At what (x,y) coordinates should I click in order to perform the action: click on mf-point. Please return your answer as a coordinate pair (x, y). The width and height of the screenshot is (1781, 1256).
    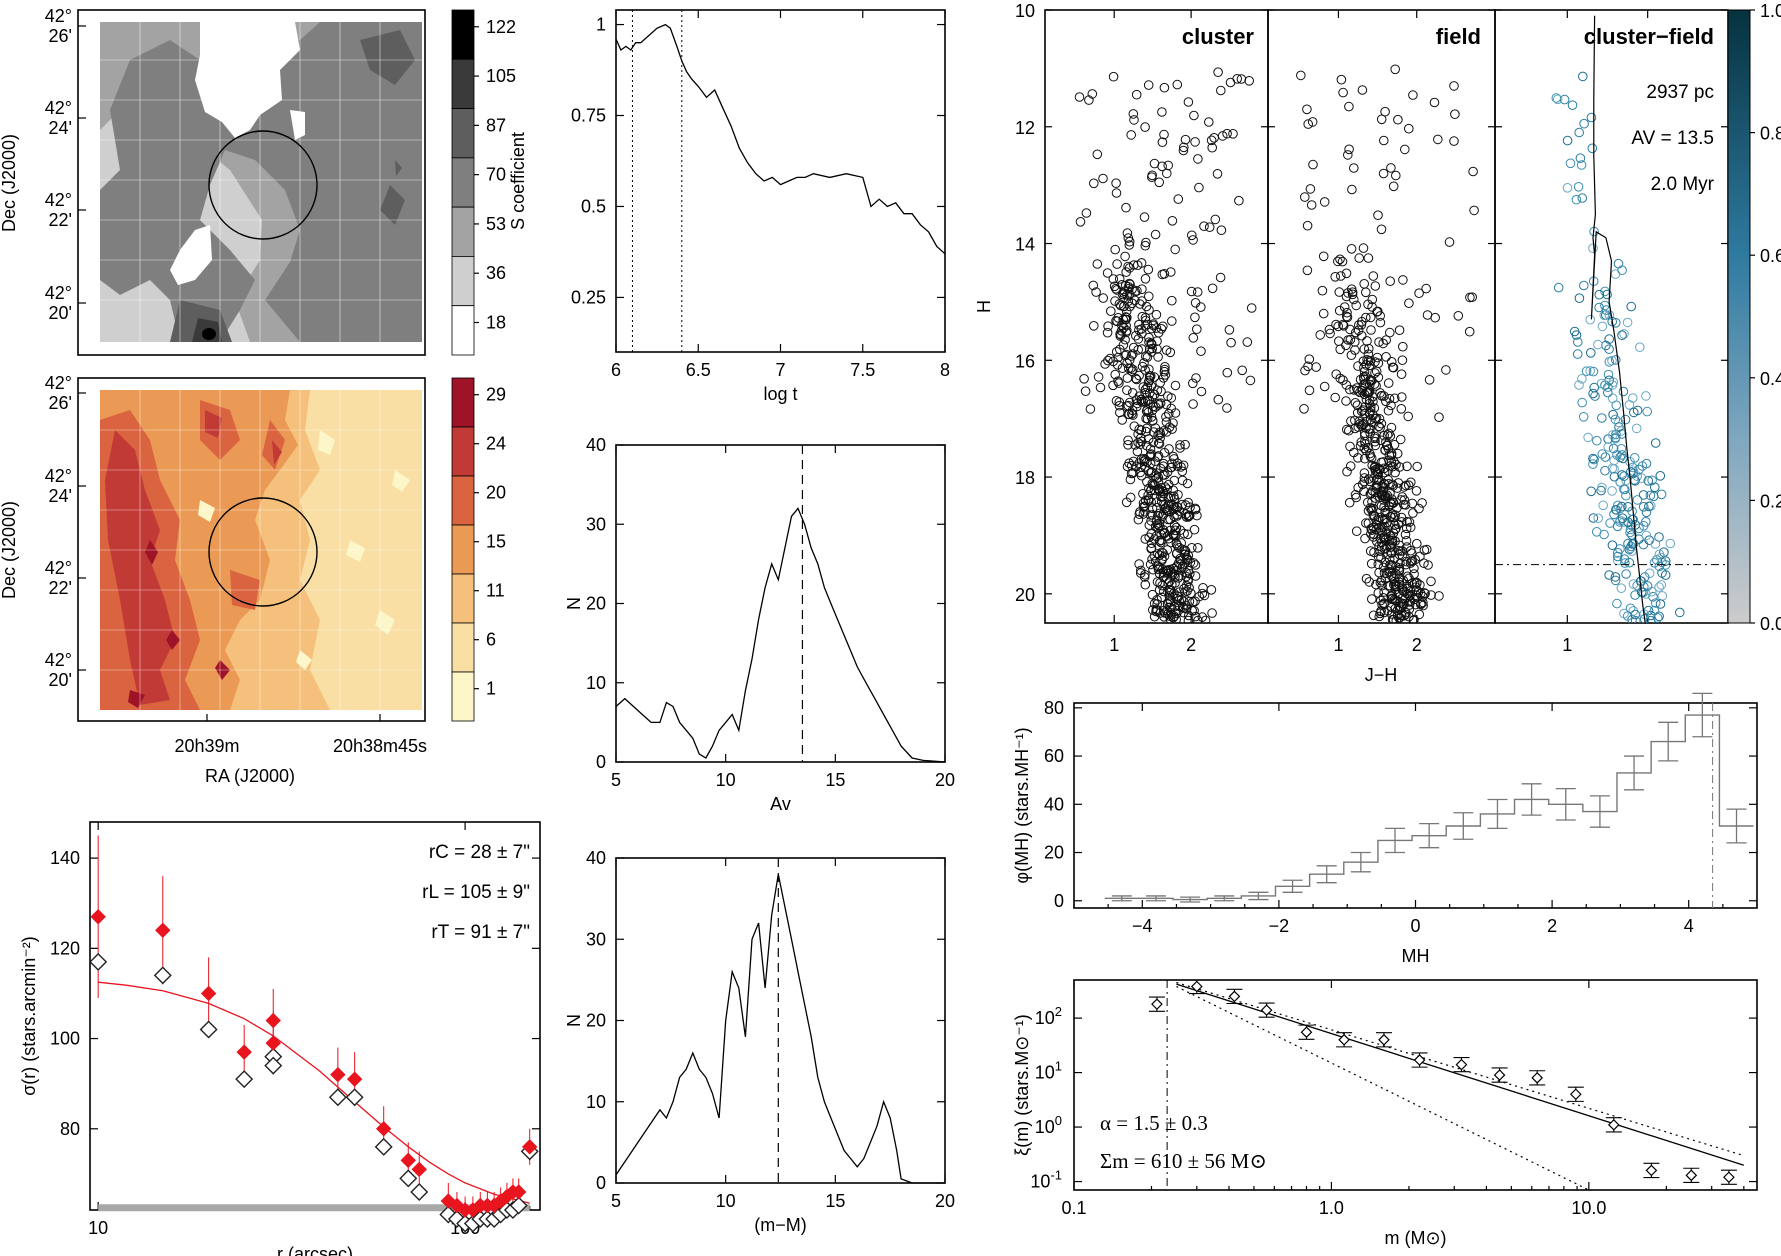
    Looking at the image, I should click on (1196, 986).